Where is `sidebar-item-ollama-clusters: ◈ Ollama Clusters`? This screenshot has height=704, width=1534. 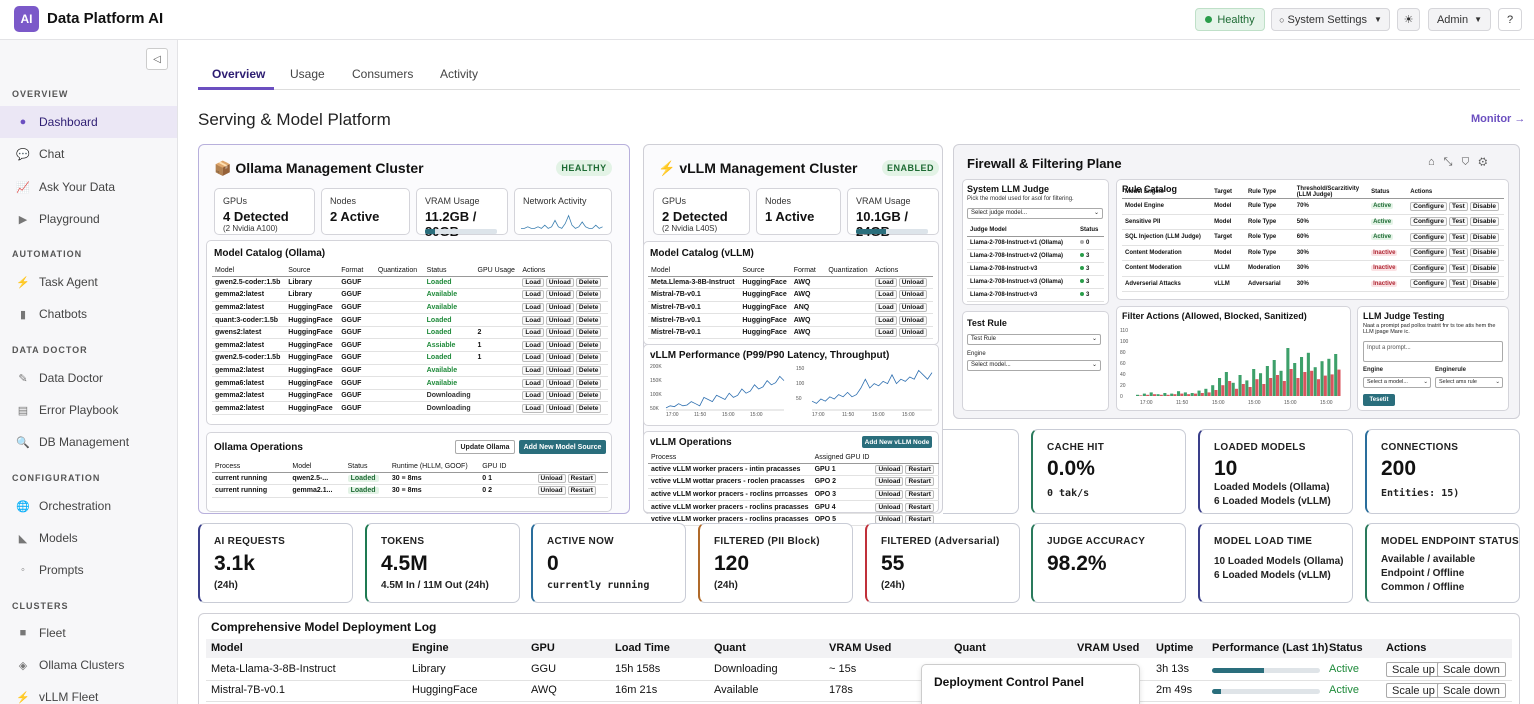 sidebar-item-ollama-clusters: ◈ Ollama Clusters is located at coordinates (88, 665).